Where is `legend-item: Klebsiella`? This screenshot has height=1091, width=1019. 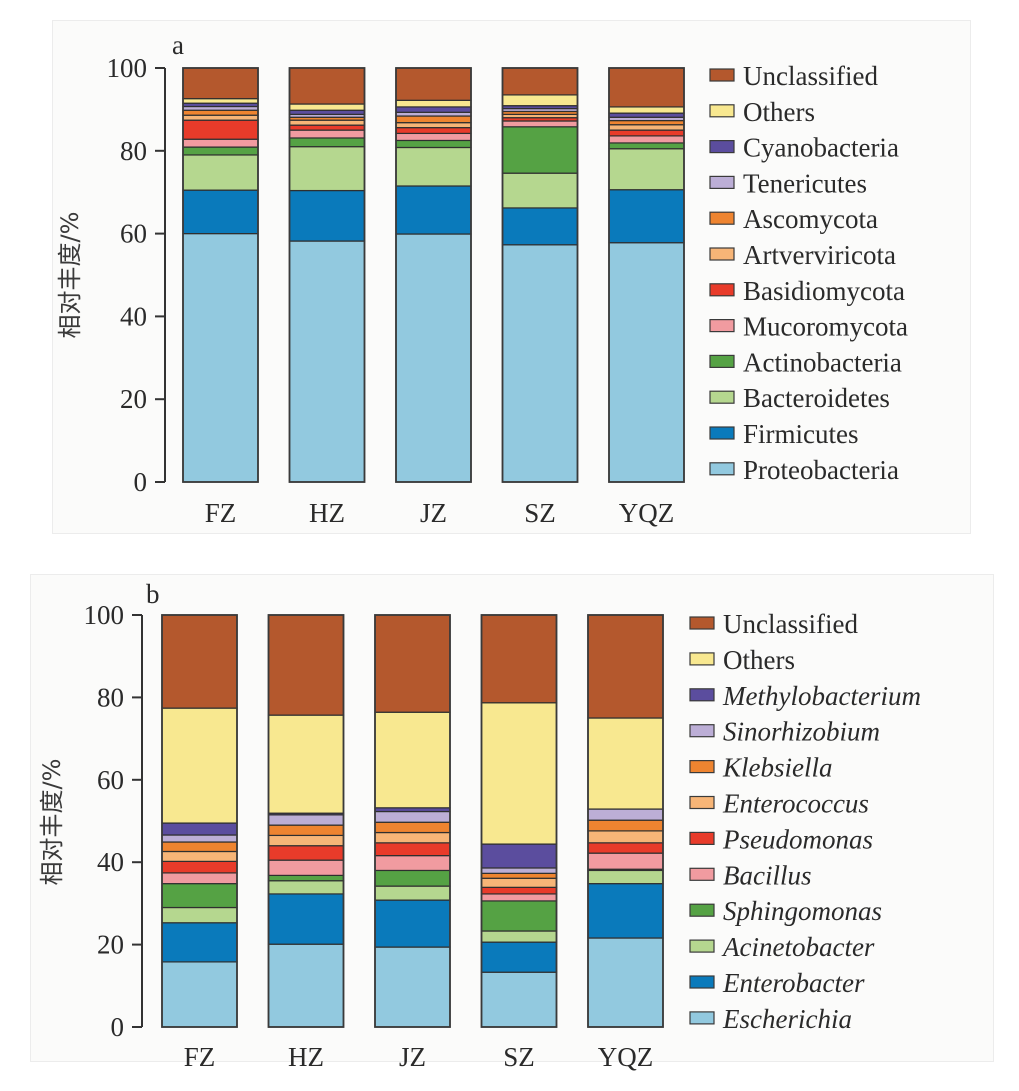 legend-item: Klebsiella is located at coordinates (761, 768).